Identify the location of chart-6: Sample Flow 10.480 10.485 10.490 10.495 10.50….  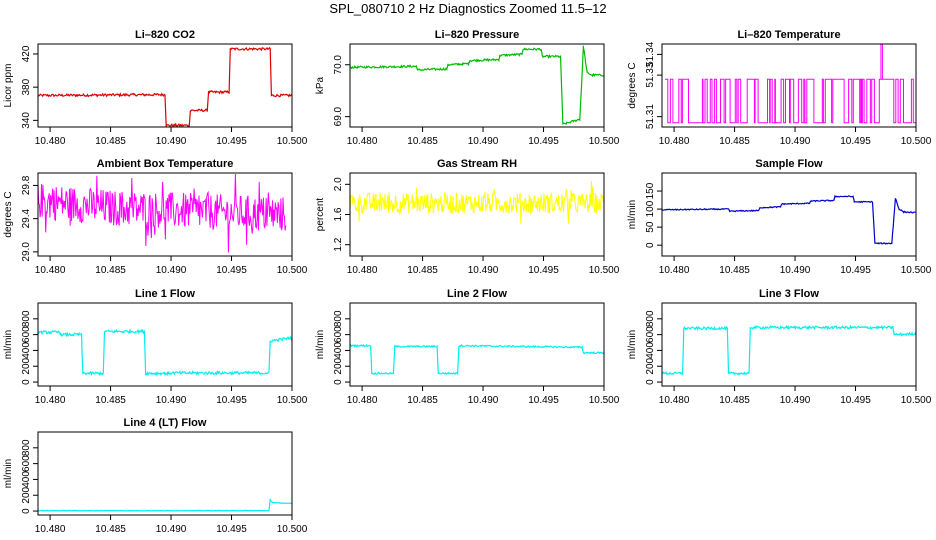
(779, 217).